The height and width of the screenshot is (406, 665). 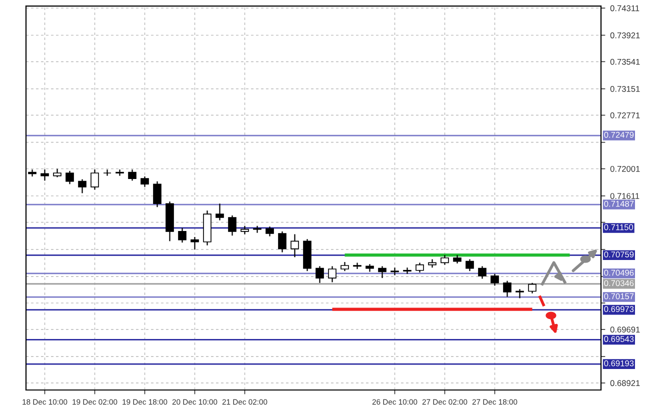 I want to click on y-tick-label: 0.73151, so click(x=625, y=89).